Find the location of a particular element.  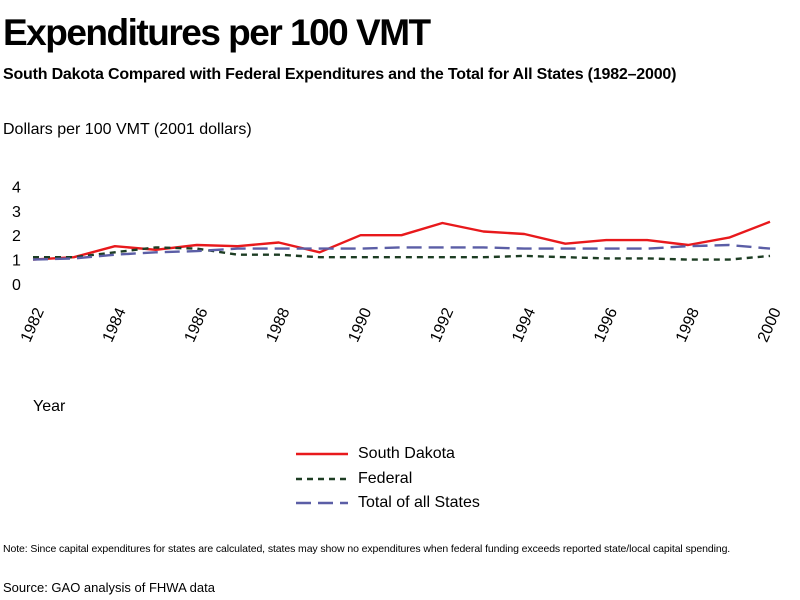

series-line-south-dakota is located at coordinates (401, 240).